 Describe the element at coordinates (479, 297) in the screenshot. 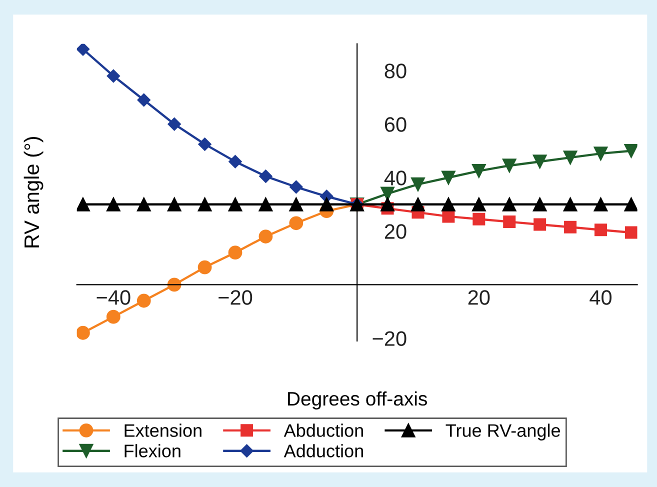

I see `x-tick-label: 20` at that location.